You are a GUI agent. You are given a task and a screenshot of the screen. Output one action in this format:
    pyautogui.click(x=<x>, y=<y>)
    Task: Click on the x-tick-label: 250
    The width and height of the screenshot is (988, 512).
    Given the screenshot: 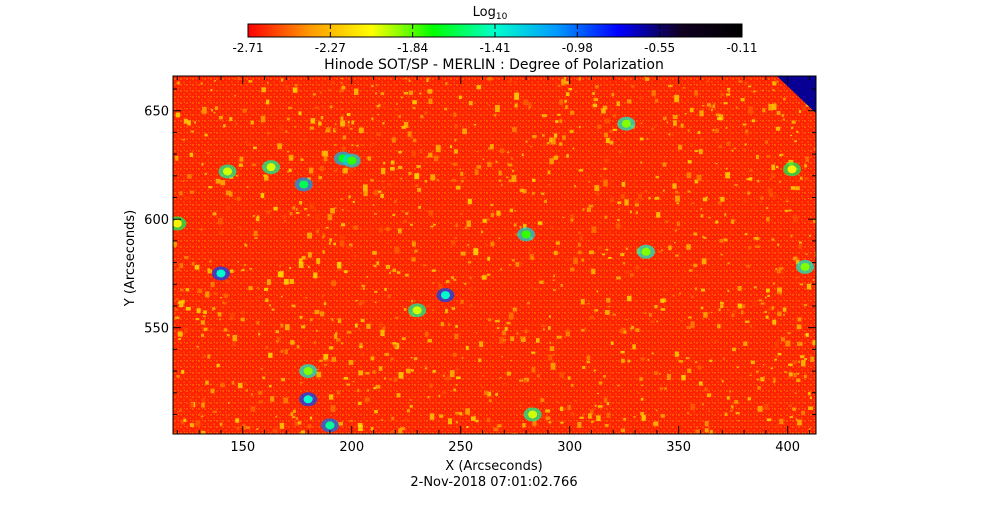 What is the action you would take?
    pyautogui.click(x=460, y=447)
    